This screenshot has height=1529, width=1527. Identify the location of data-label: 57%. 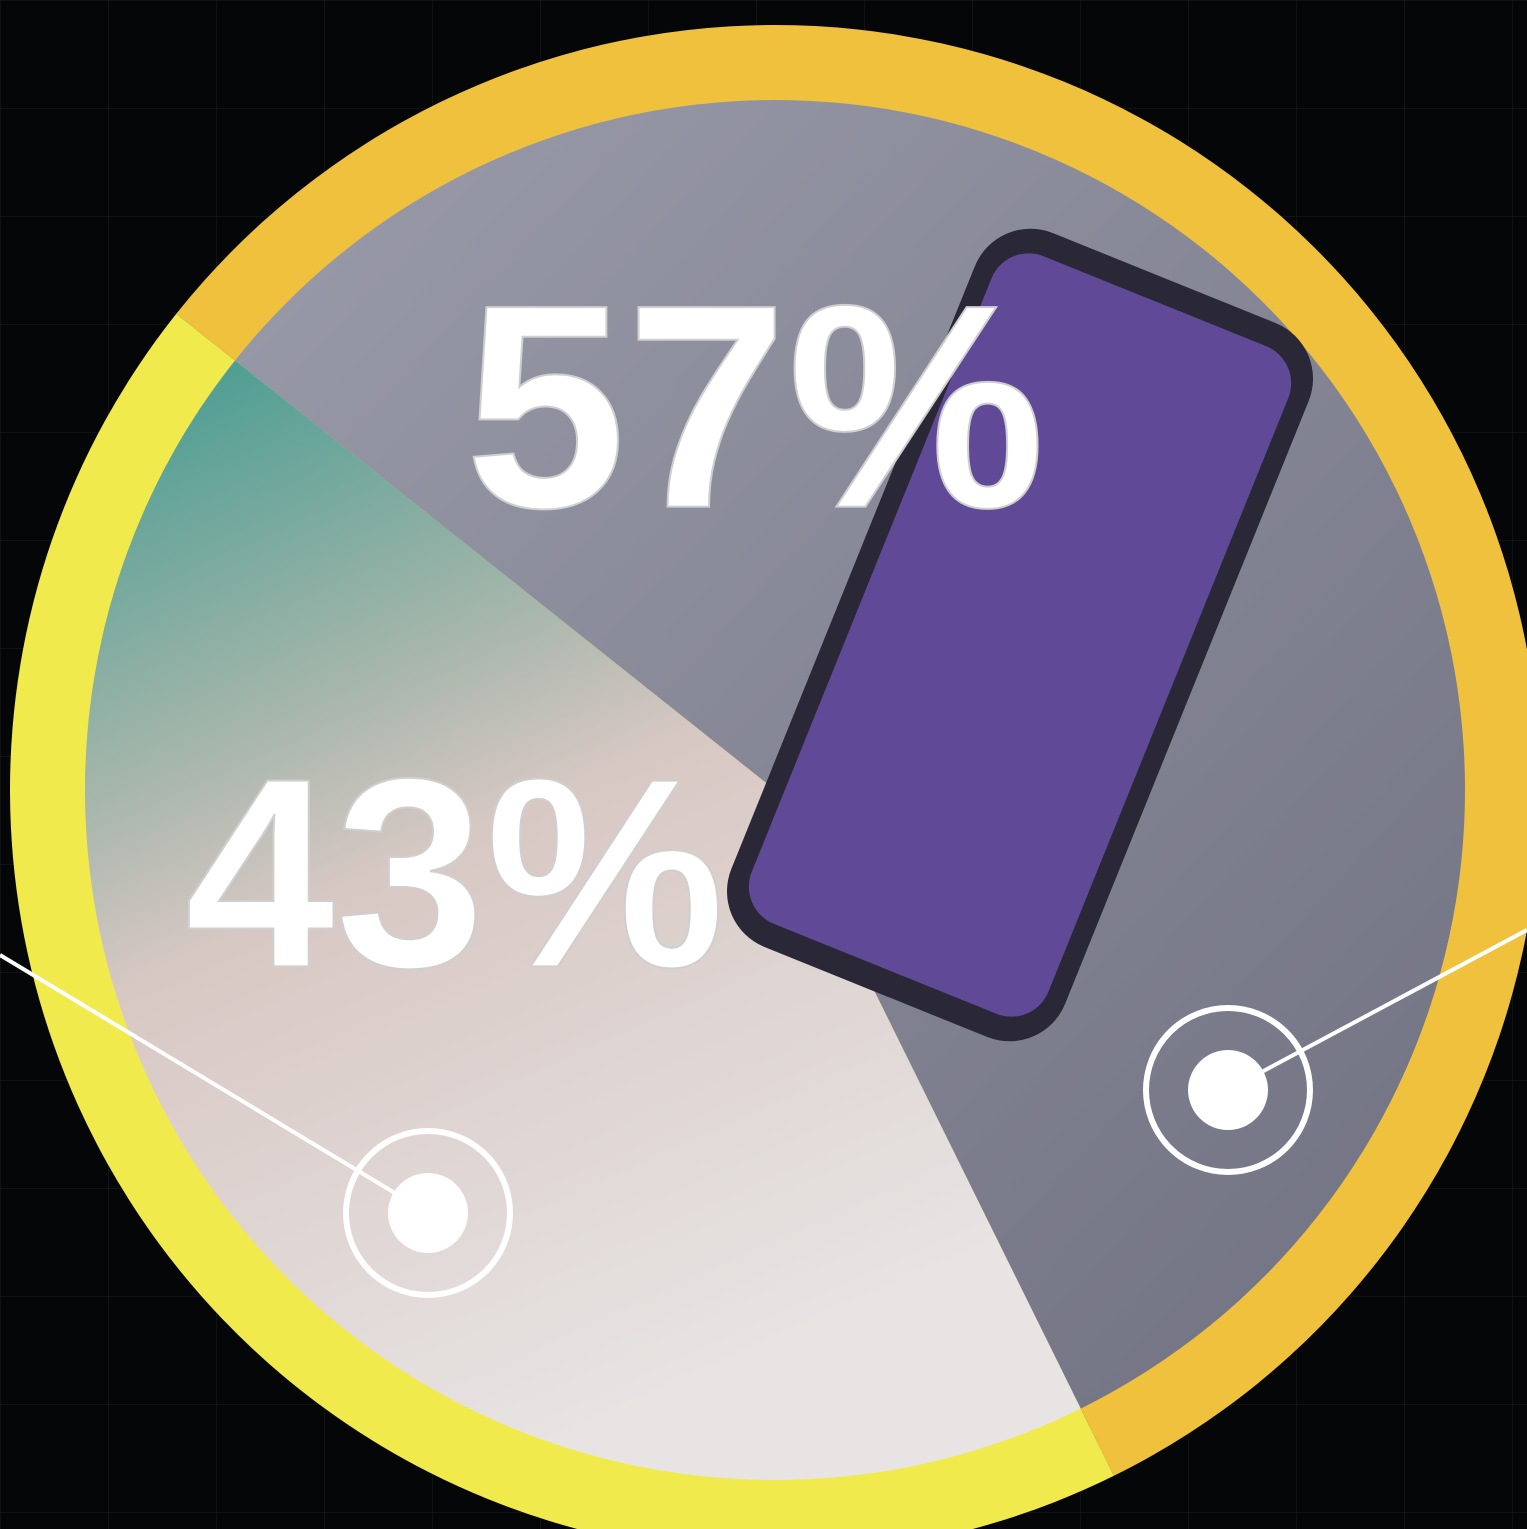
(755, 407).